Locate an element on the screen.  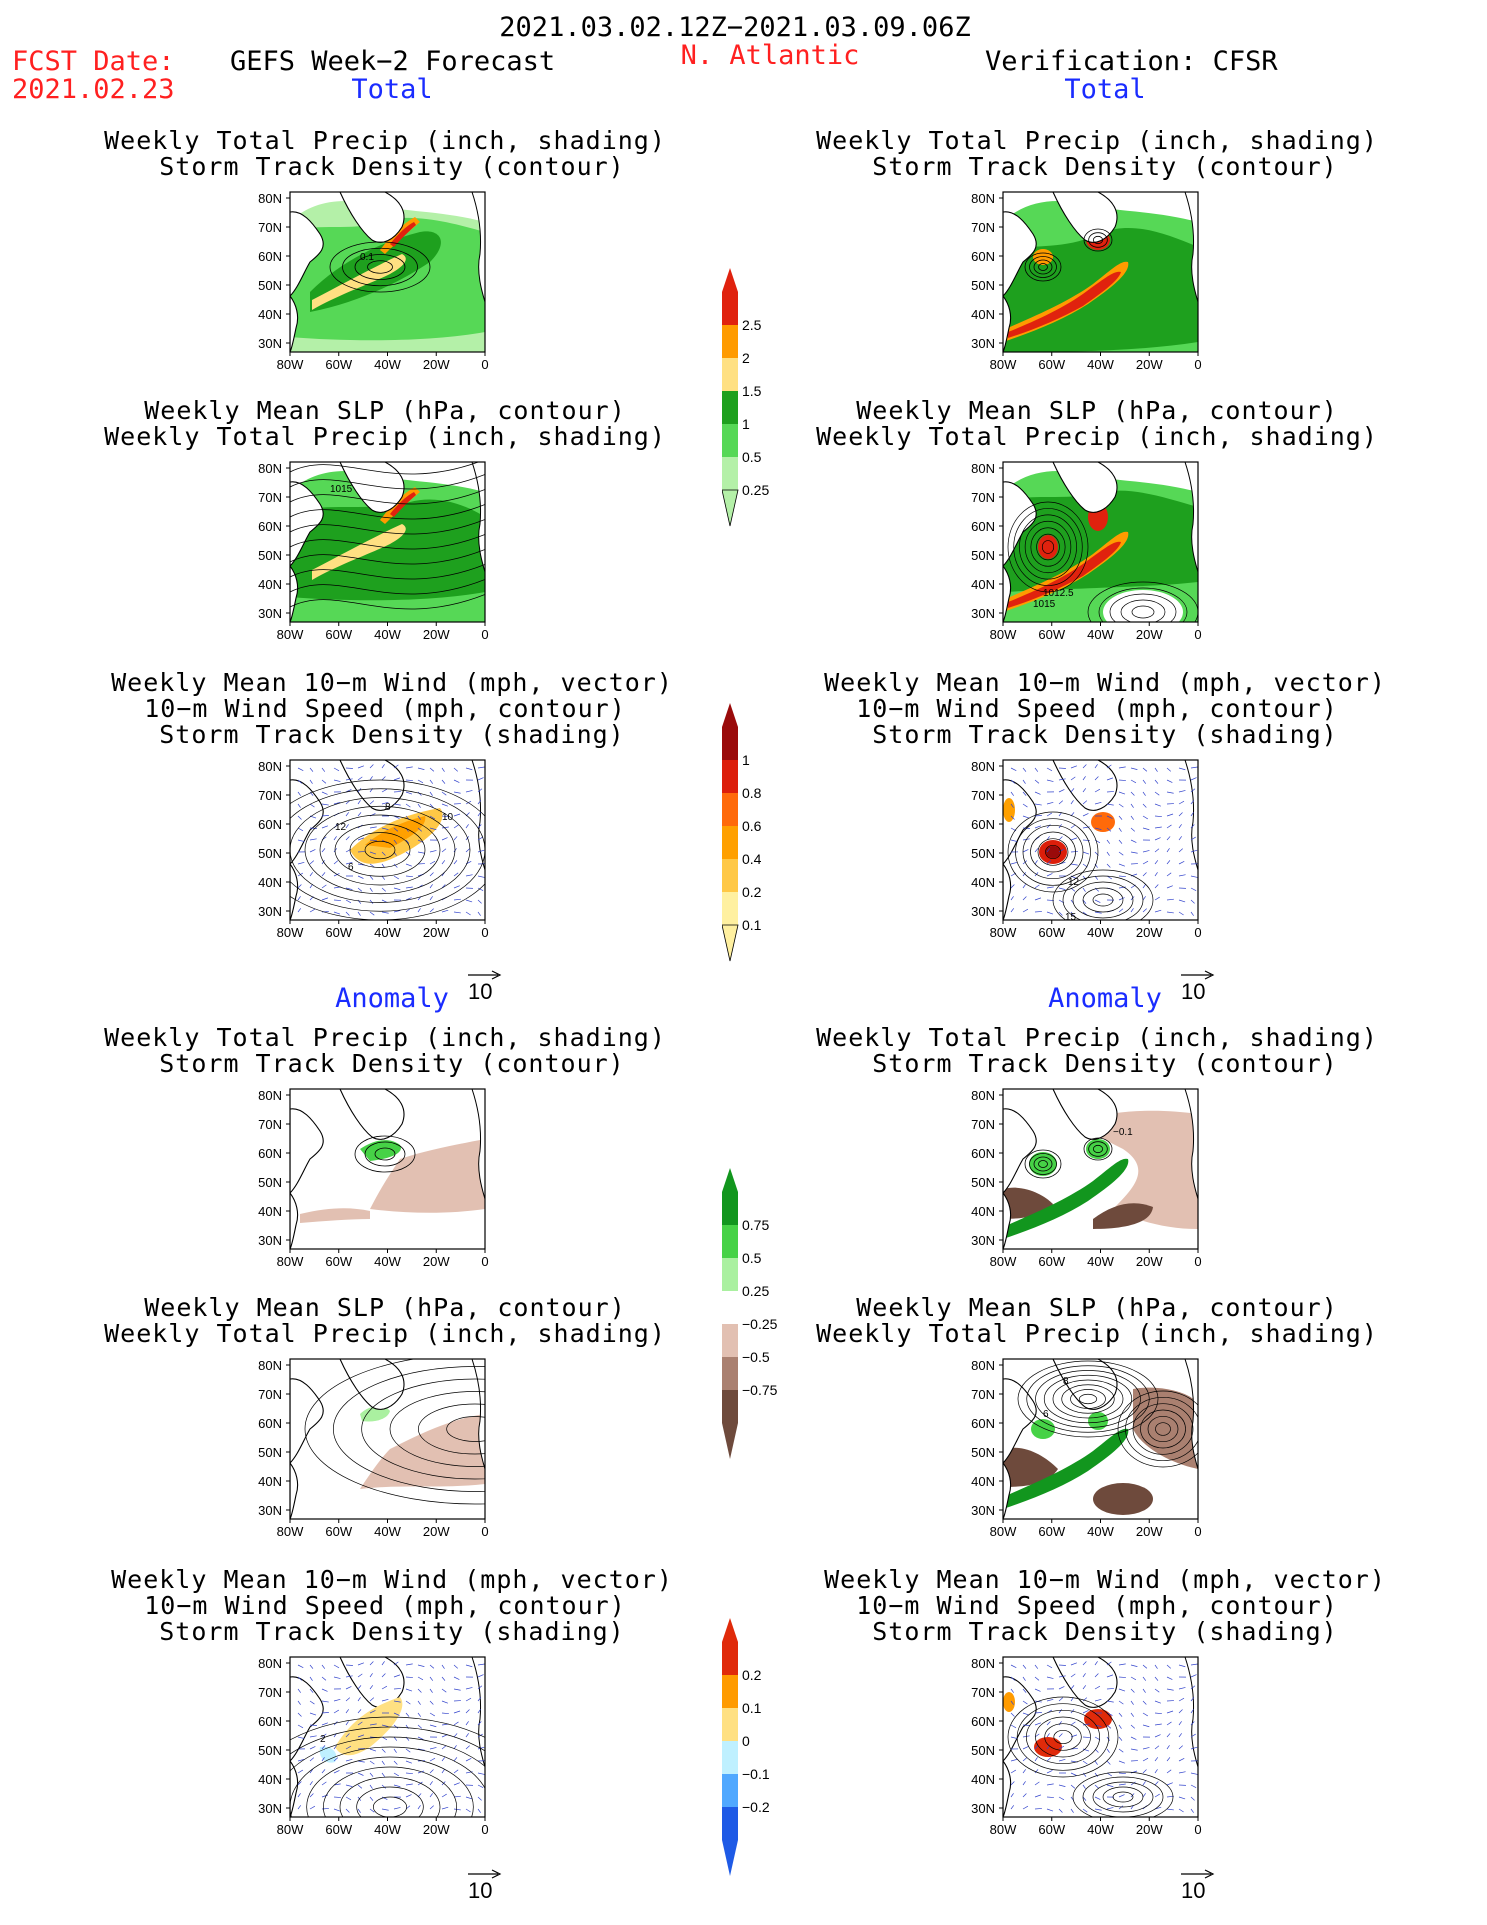
title-gefs-slp-anom-2: Weekly Total Precip (inch, shading) is located at coordinates (385, 1333).